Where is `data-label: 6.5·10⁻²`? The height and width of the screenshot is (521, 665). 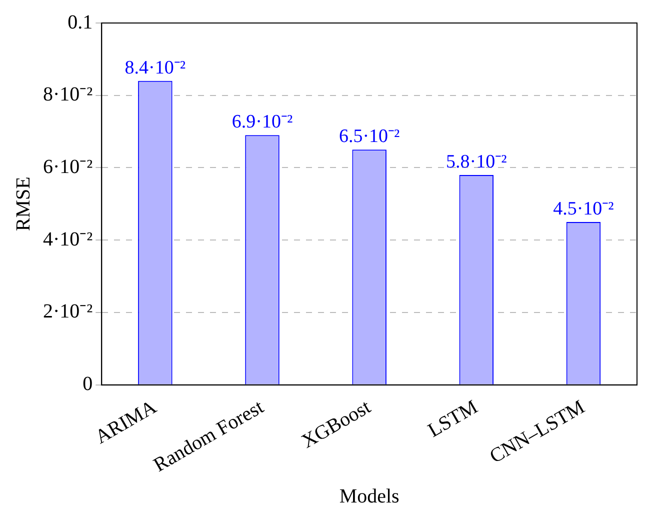 data-label: 6.5·10⁻² is located at coordinates (369, 137).